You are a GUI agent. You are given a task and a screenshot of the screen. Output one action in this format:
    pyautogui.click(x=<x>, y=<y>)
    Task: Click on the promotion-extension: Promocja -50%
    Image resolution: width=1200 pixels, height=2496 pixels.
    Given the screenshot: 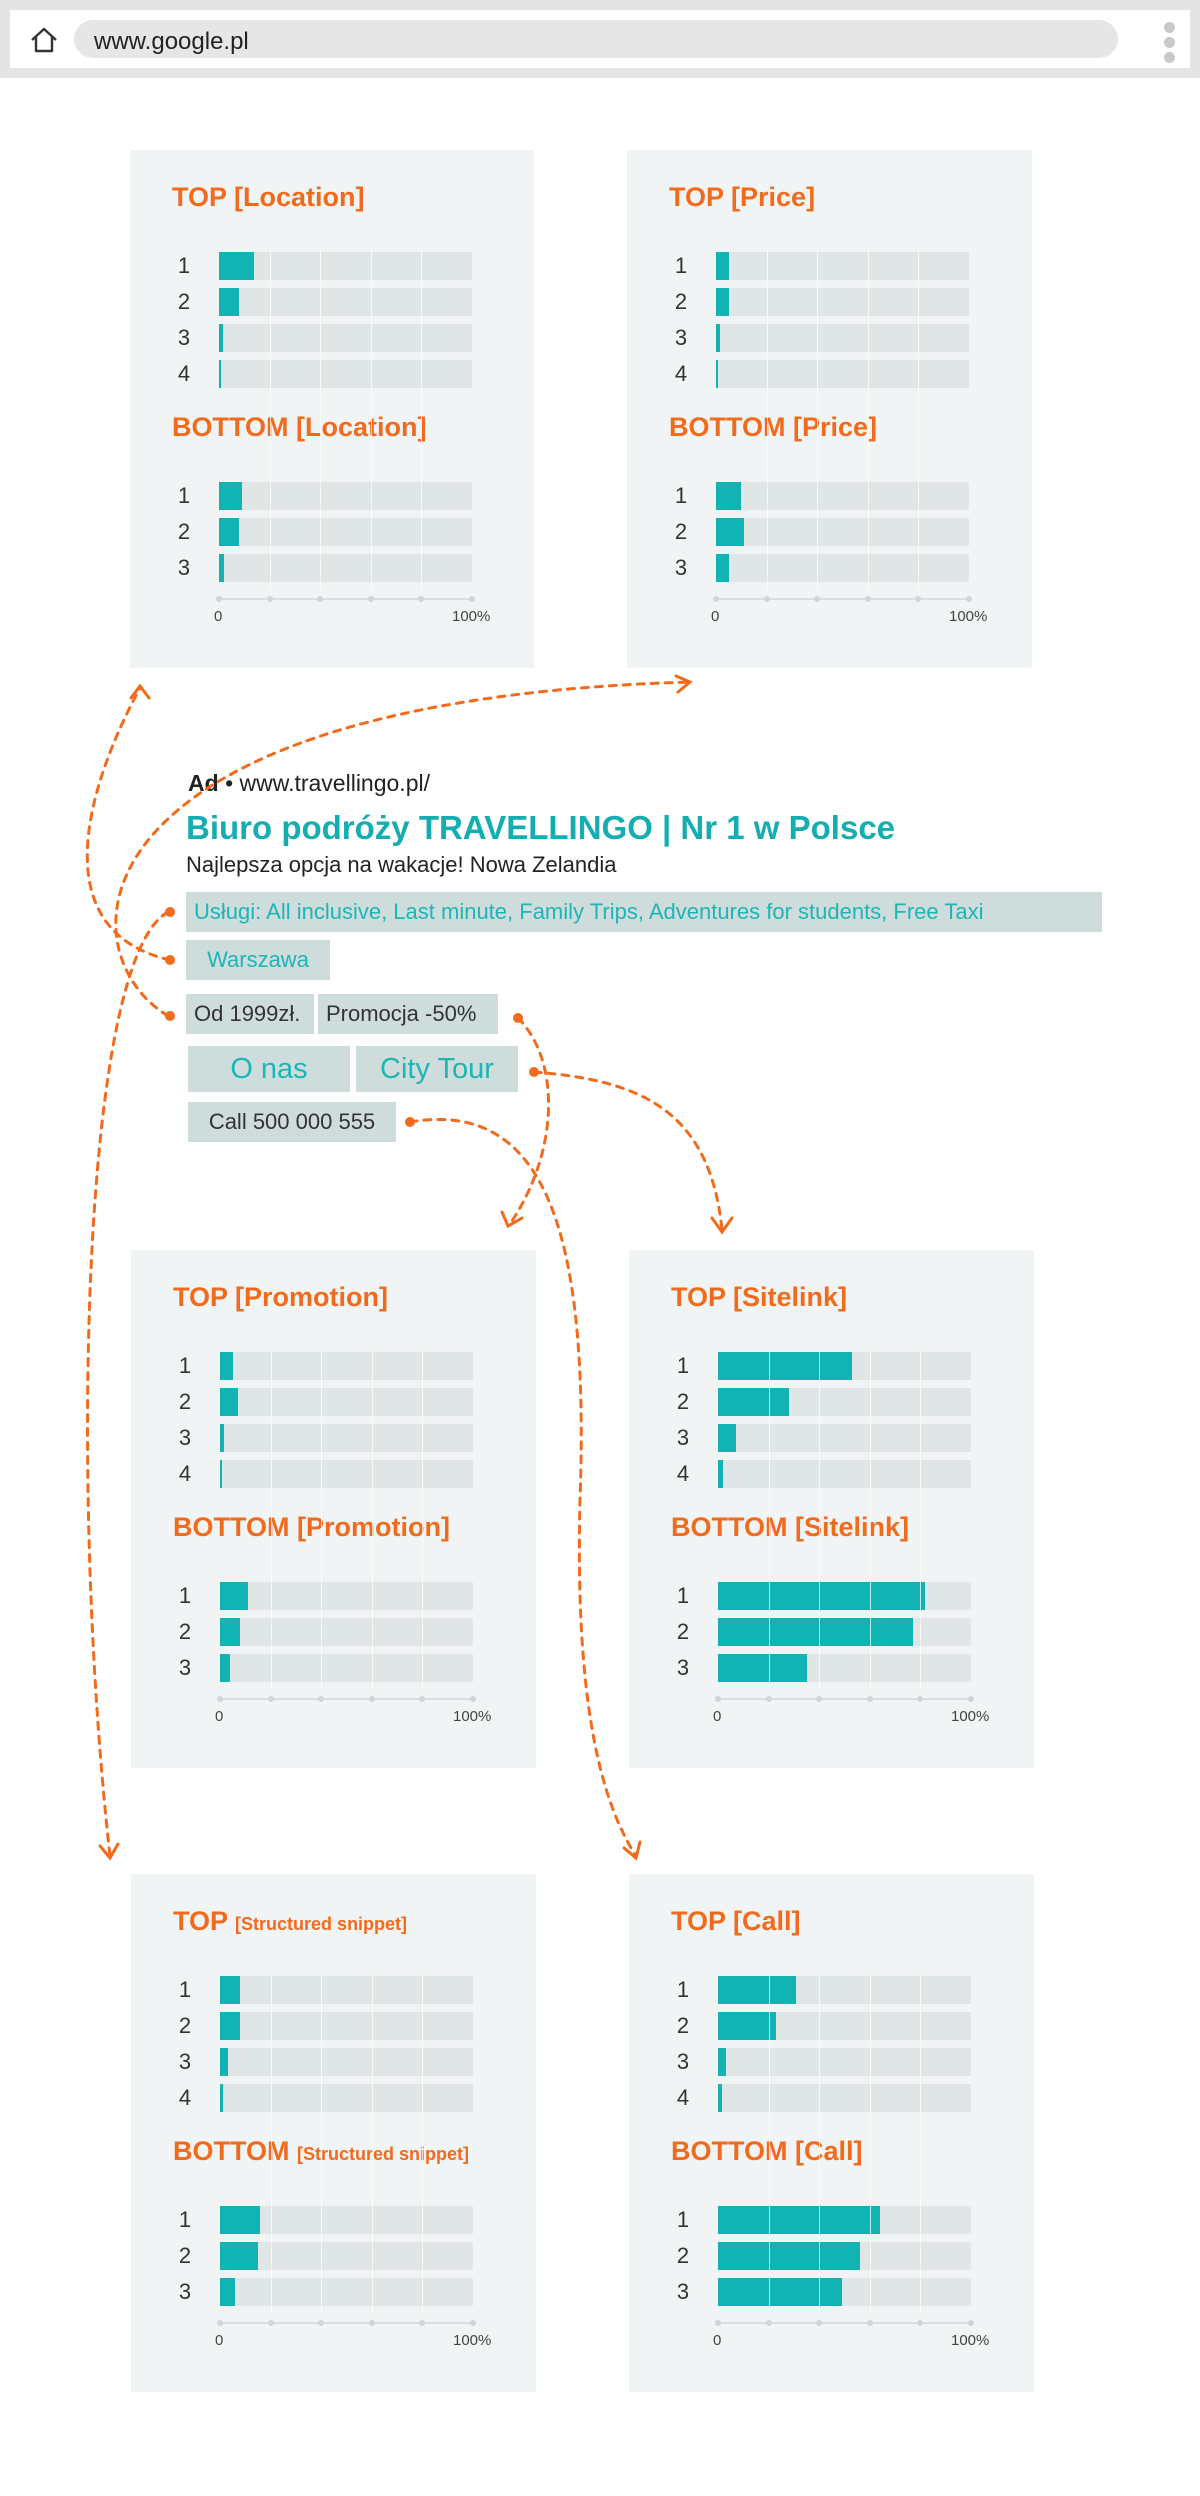 What is the action you would take?
    pyautogui.click(x=408, y=1014)
    